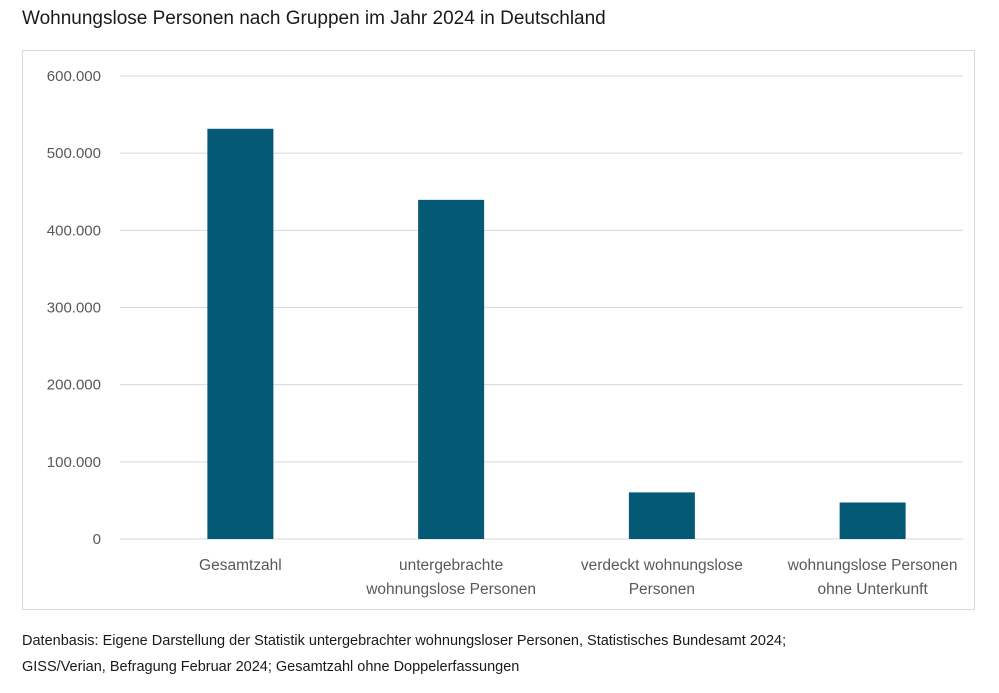 The image size is (999, 693). Describe the element at coordinates (872, 577) in the screenshot. I see `x-category-label: wohnungslose Personen ohne Unterkunft` at that location.